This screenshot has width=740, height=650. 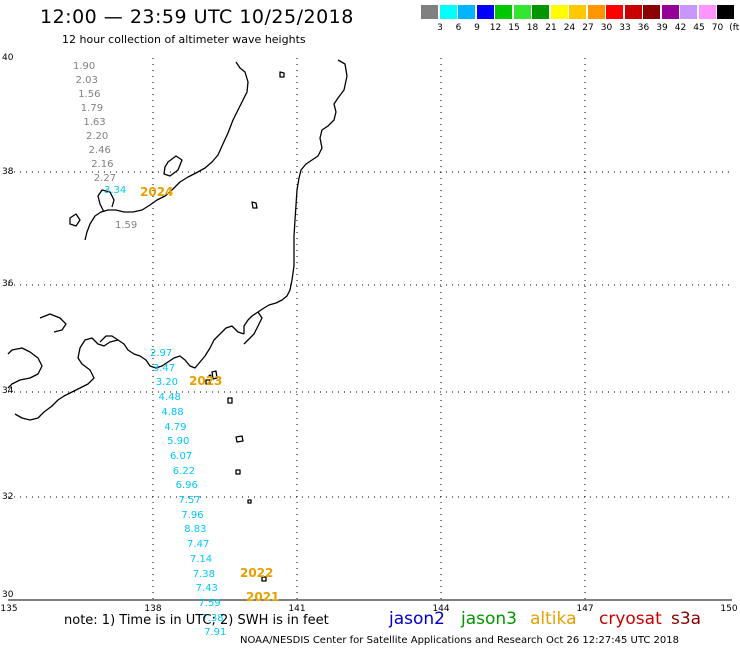 I want to click on year-label-2023: 2023, so click(x=206, y=381).